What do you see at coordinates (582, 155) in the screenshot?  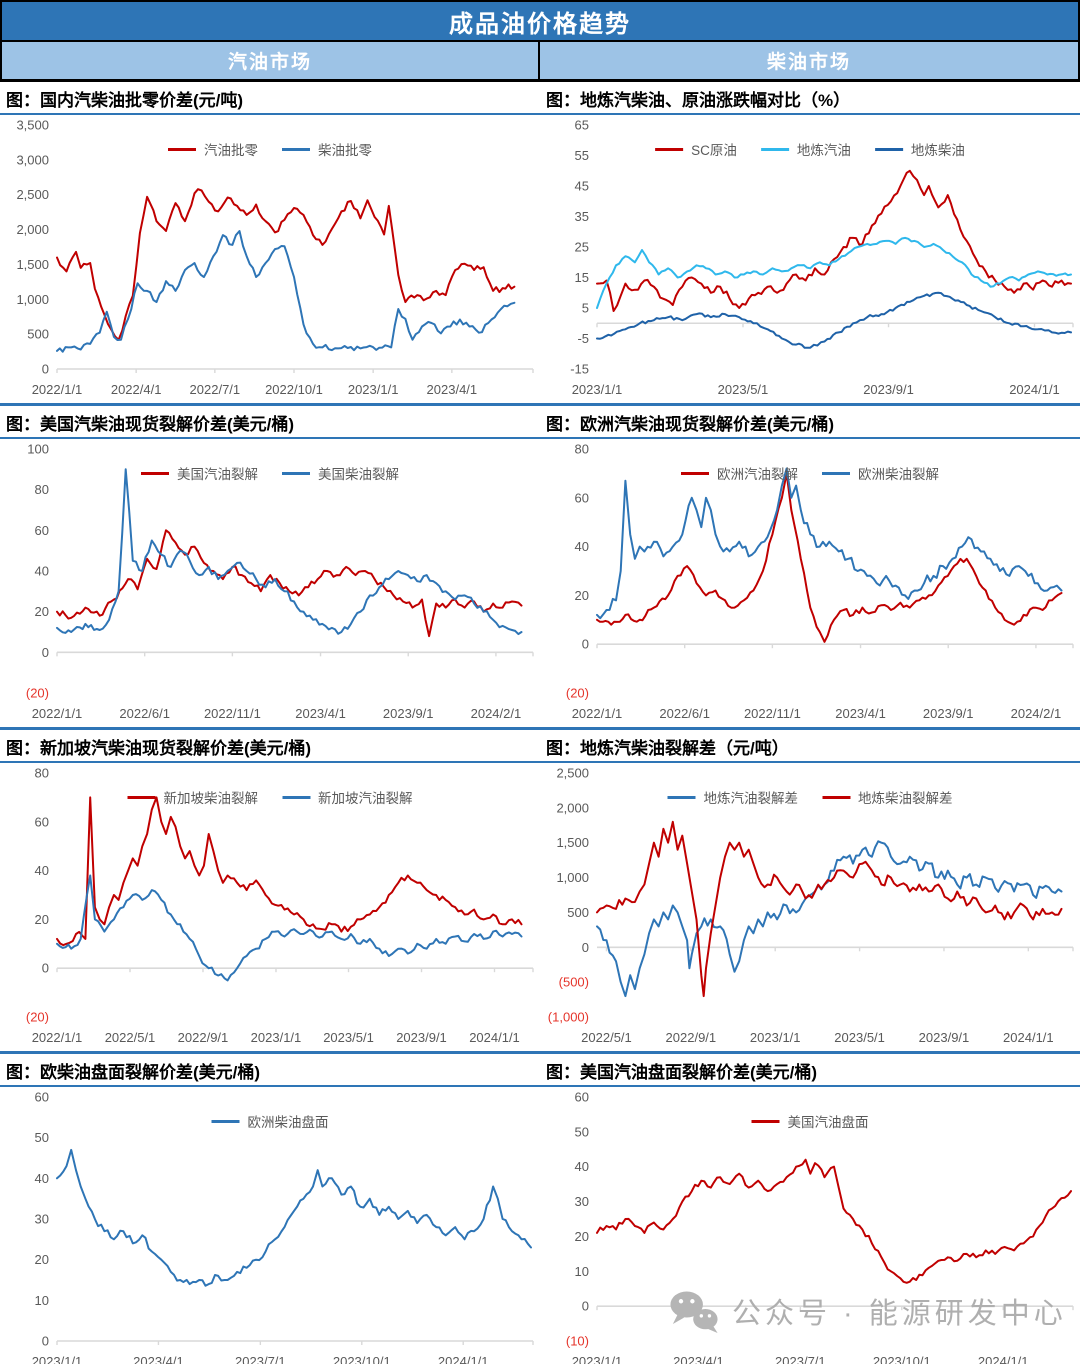 I see `y-axis-label: 55` at bounding box center [582, 155].